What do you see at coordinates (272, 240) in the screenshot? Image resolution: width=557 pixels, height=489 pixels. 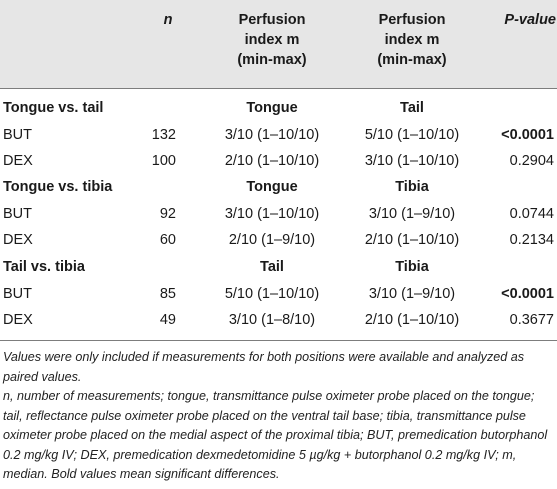 I see `row-value-1: 2/10 (1–9/10)` at bounding box center [272, 240].